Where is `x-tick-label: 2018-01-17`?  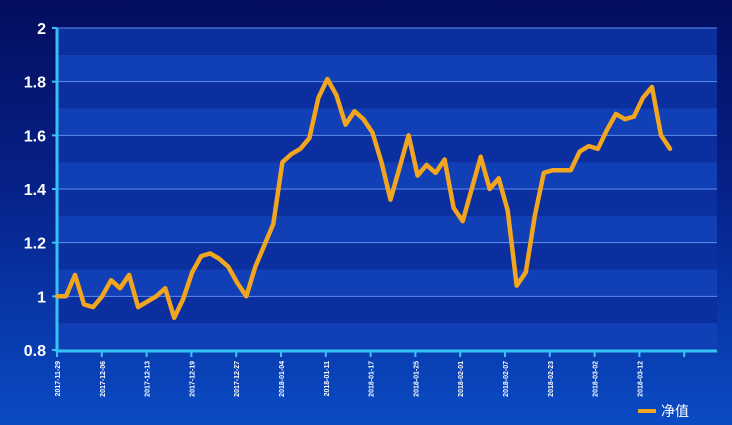 x-tick-label: 2018-01-17 is located at coordinates (372, 379).